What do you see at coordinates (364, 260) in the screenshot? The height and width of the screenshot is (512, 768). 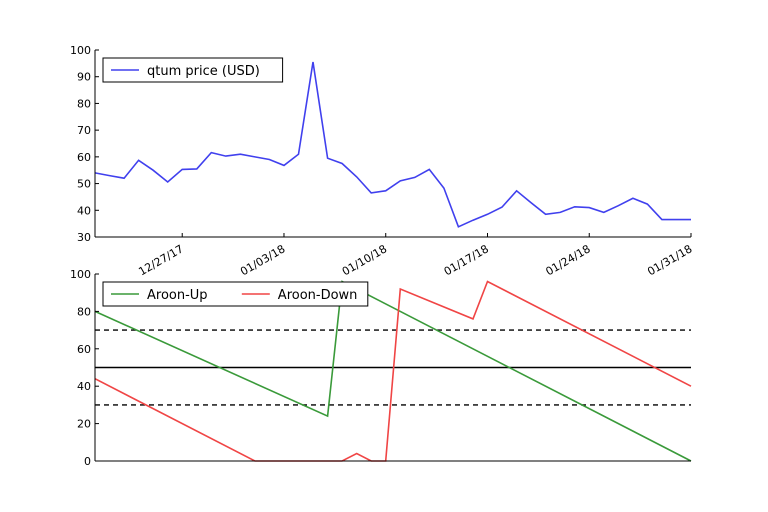 I see `price-chart-x-tick-label: 01/10/18` at bounding box center [364, 260].